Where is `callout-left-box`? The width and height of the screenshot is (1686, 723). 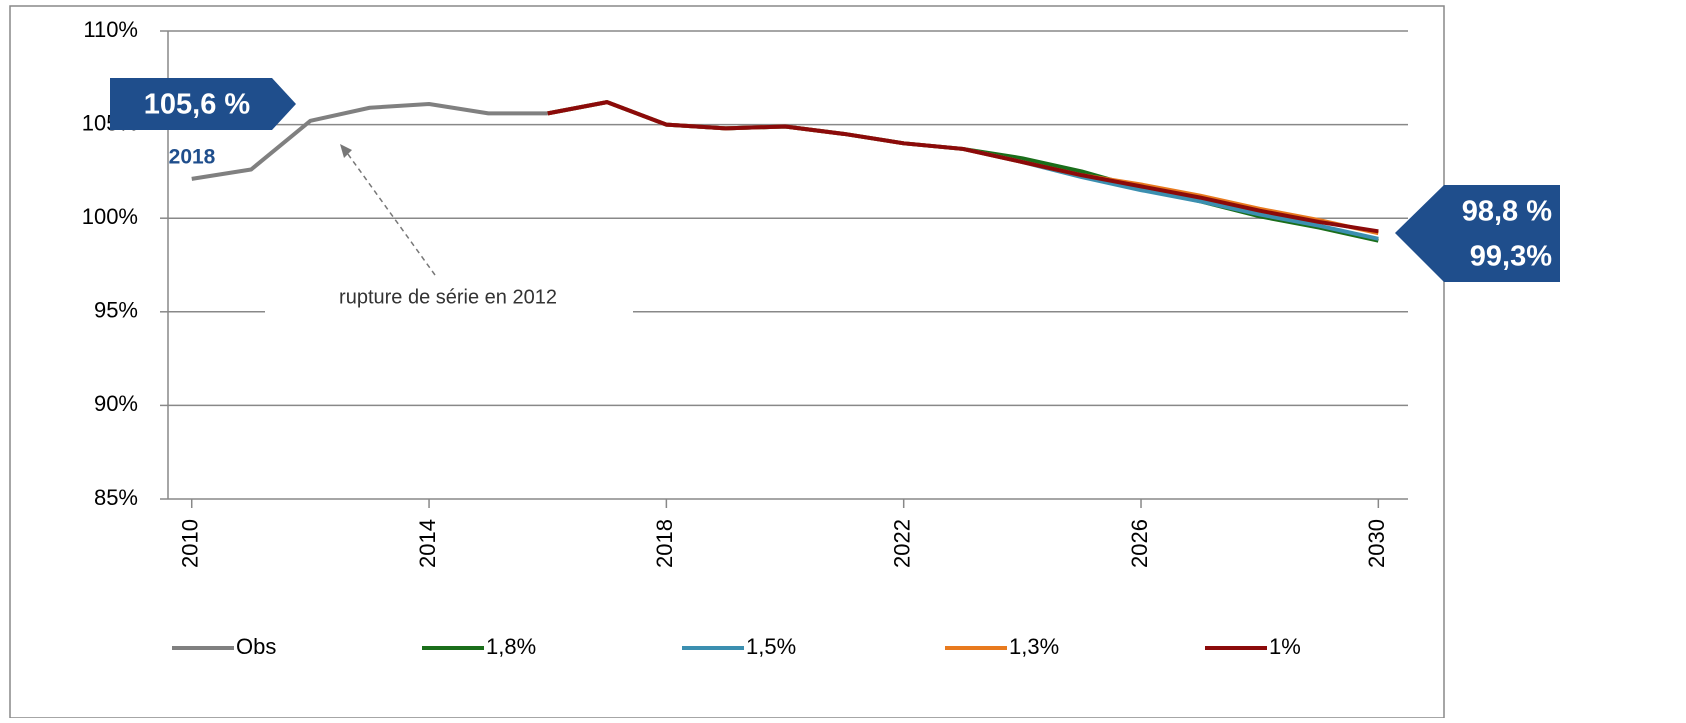
callout-left-box is located at coordinates (203, 104).